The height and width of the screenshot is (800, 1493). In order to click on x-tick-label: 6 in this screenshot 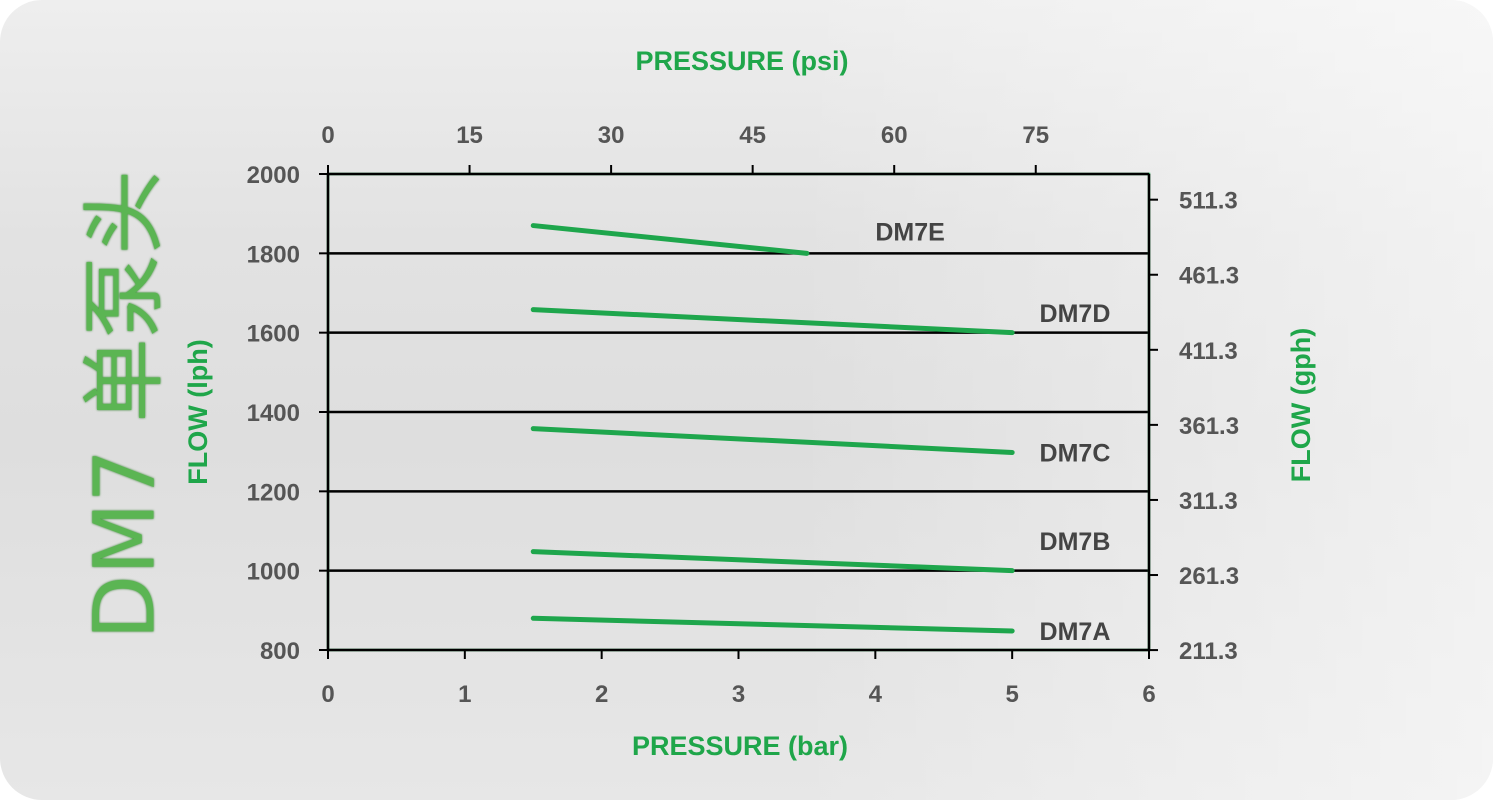, I will do `click(1148, 694)`.